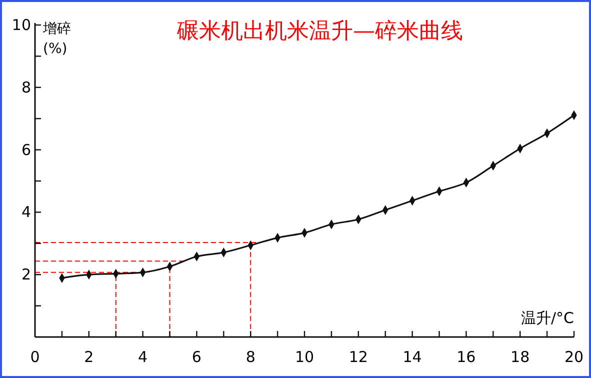  I want to click on x-tick-label: 0, so click(35, 357).